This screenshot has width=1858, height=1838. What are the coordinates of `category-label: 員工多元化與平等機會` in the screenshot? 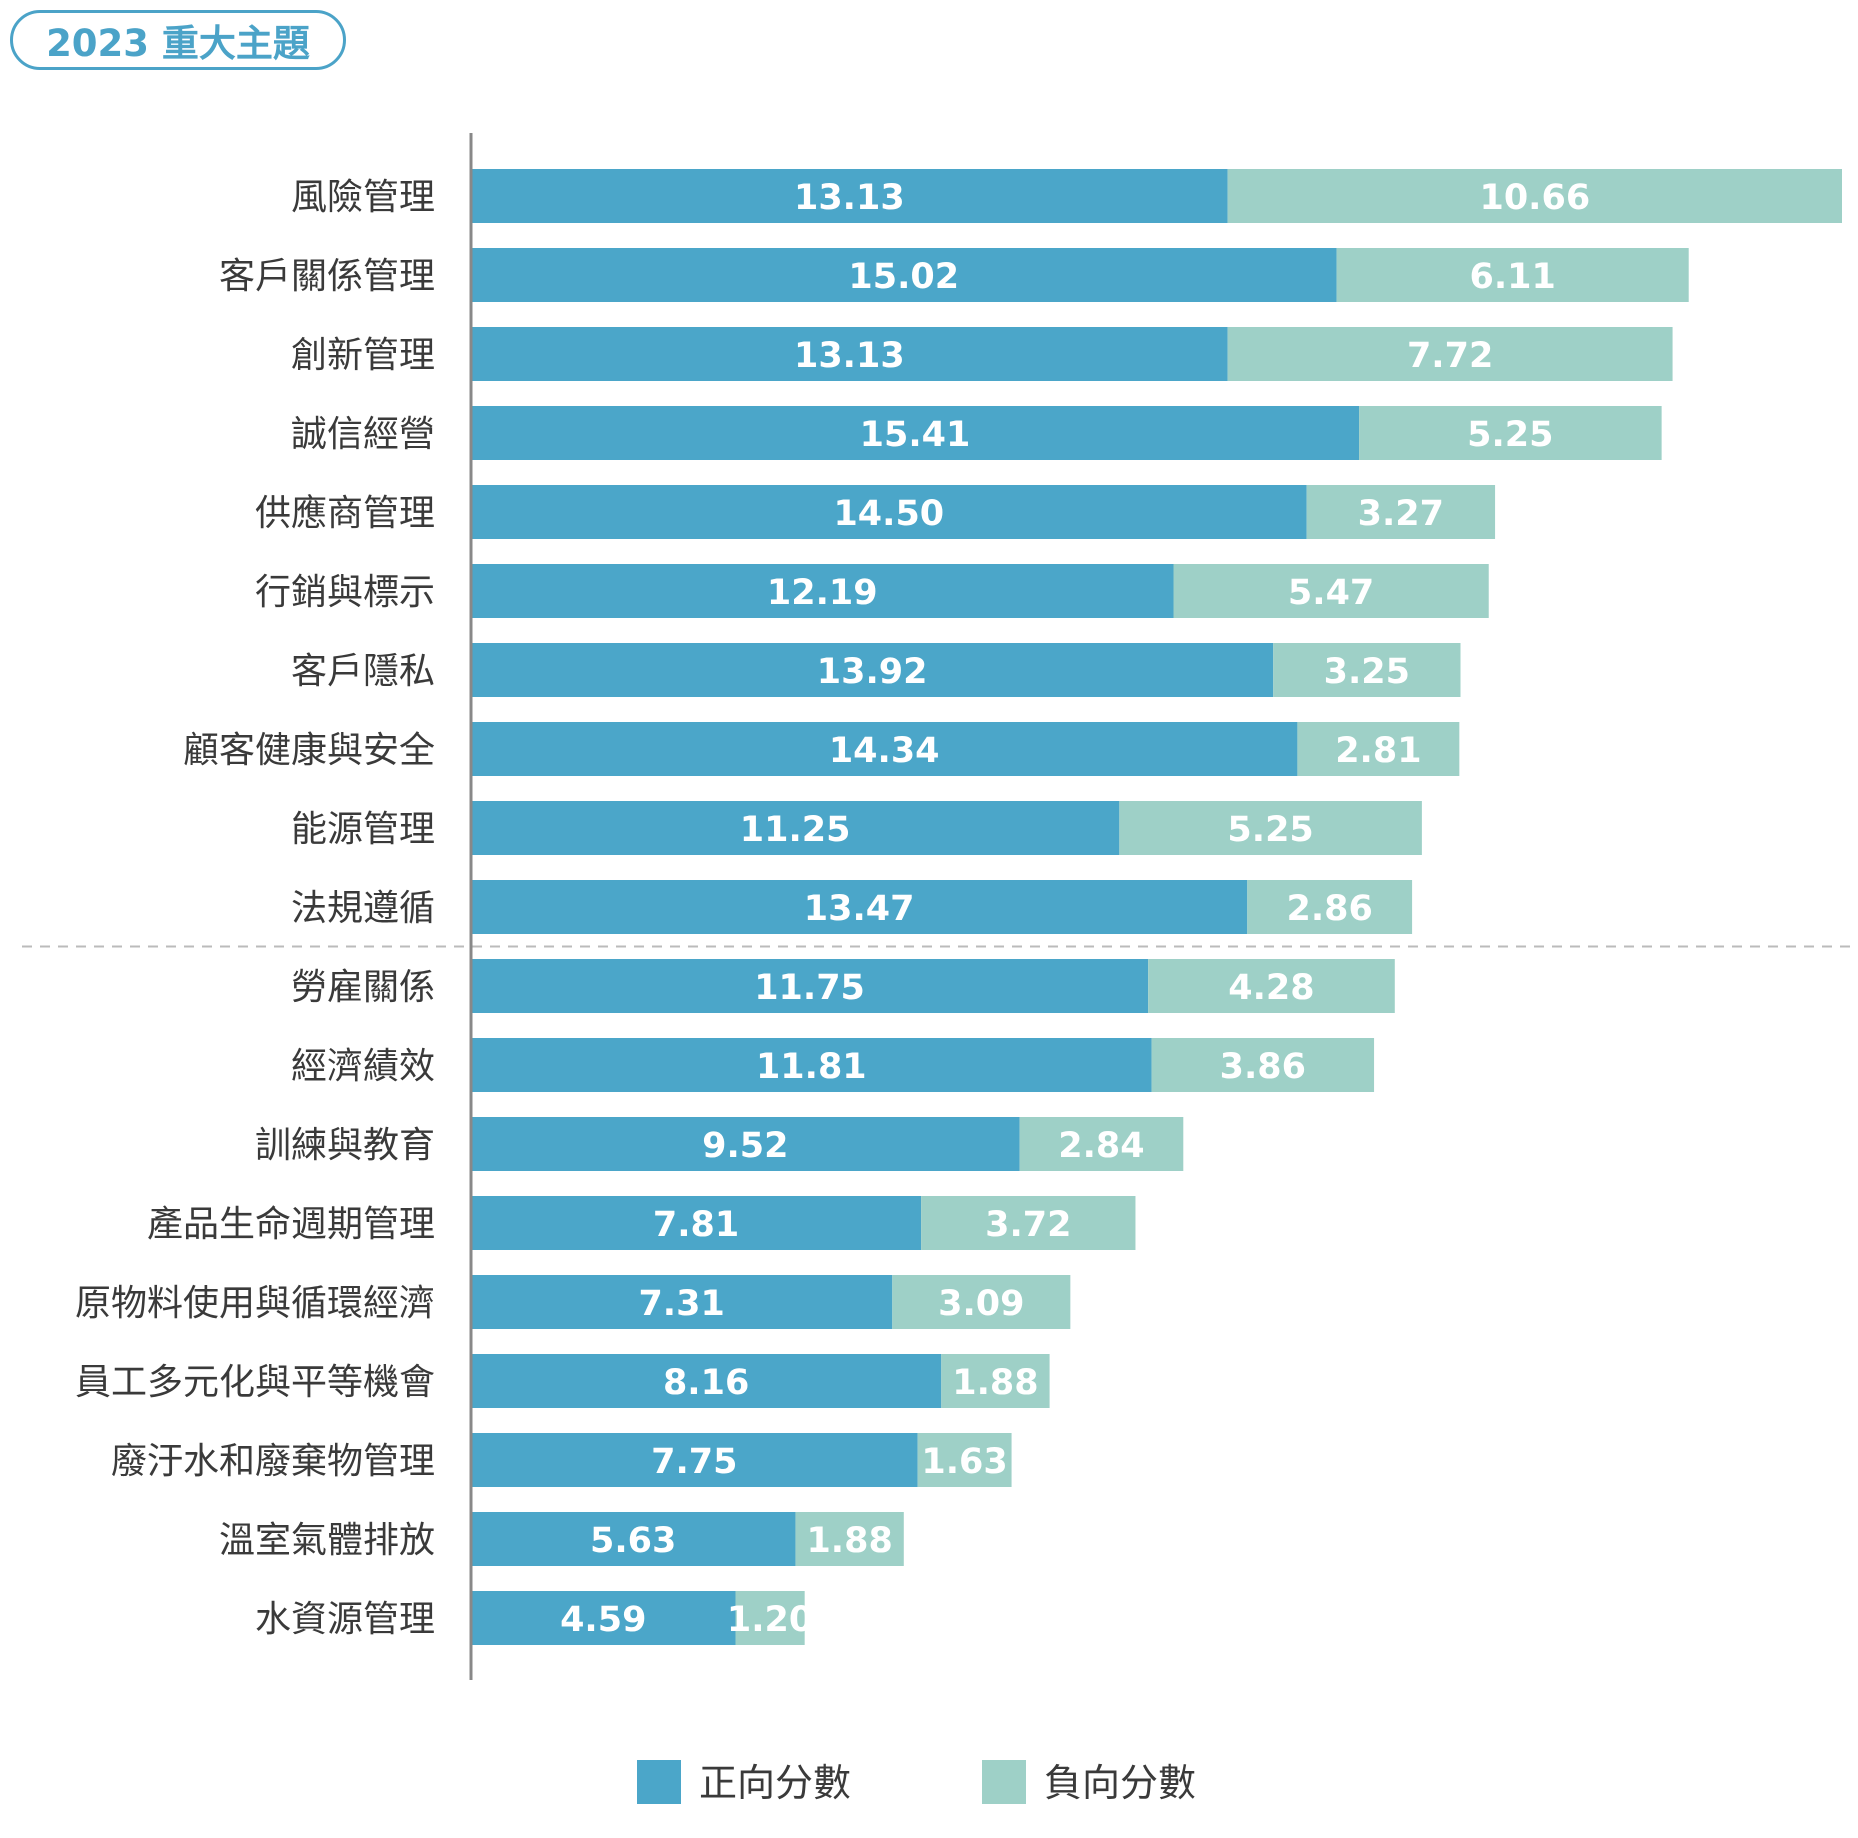 It's located at (255, 1382).